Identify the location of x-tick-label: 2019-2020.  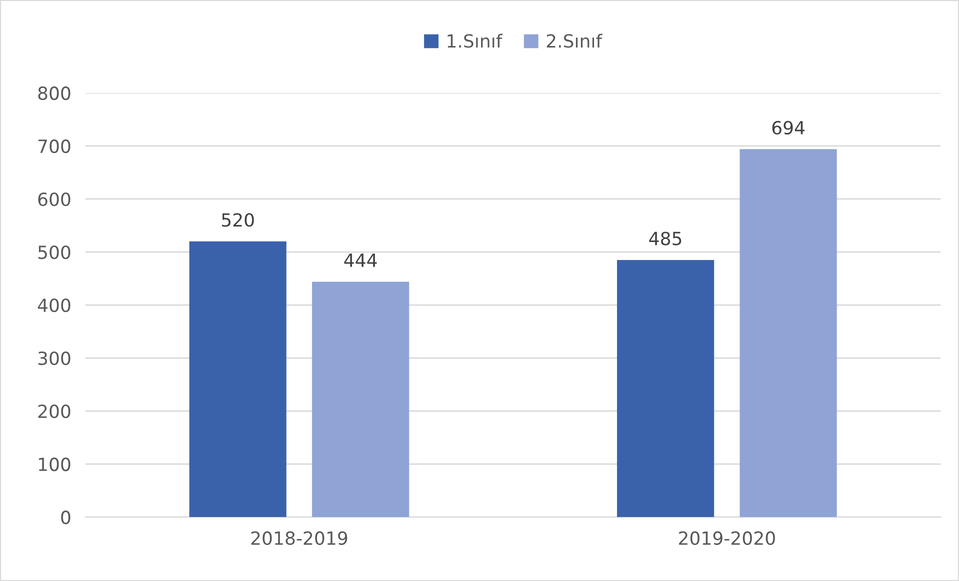
(727, 538).